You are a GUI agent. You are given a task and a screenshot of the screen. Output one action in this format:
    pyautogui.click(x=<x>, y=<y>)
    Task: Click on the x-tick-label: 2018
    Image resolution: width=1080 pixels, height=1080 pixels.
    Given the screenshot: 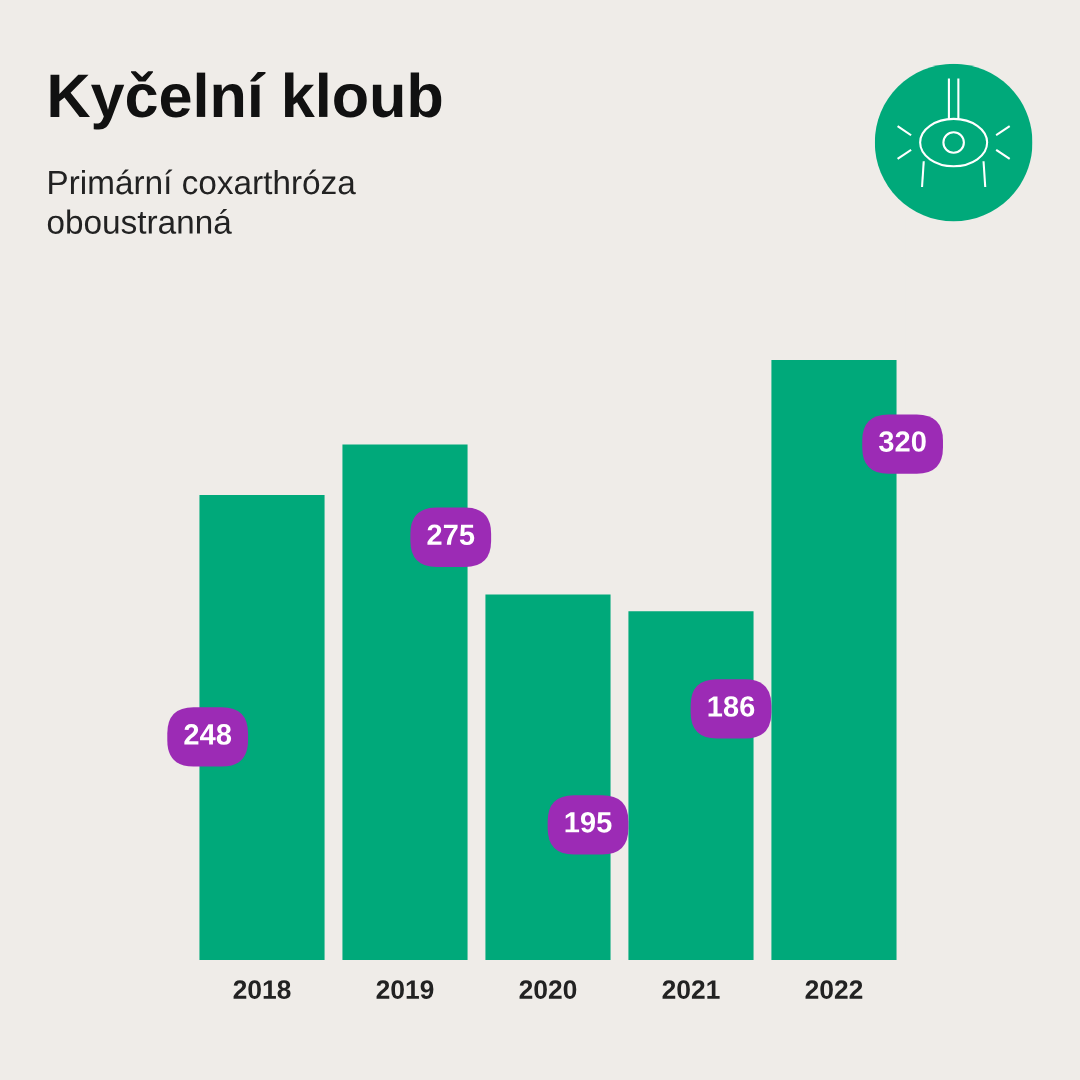 What is the action you would take?
    pyautogui.click(x=262, y=989)
    